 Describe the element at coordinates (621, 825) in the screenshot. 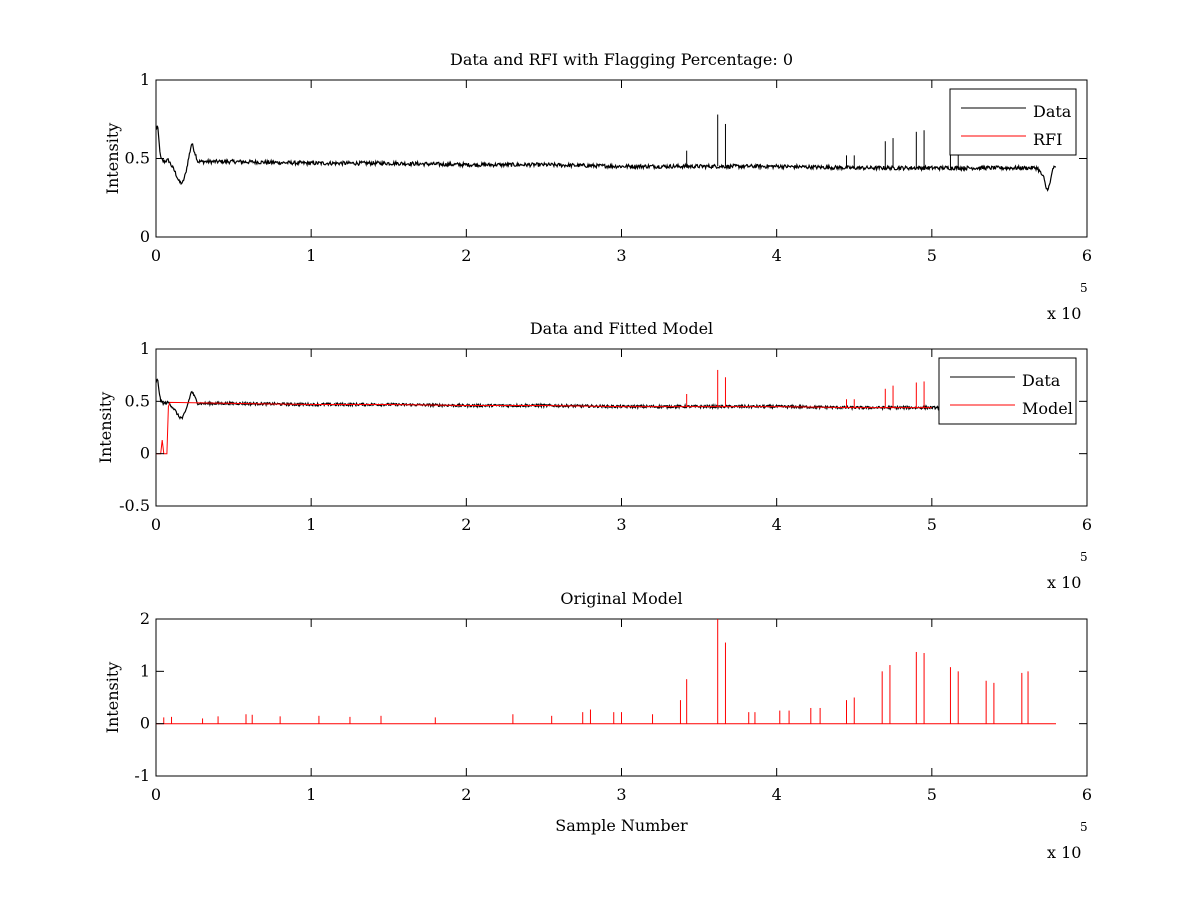

I see `x-axis-label: Sample Number` at that location.